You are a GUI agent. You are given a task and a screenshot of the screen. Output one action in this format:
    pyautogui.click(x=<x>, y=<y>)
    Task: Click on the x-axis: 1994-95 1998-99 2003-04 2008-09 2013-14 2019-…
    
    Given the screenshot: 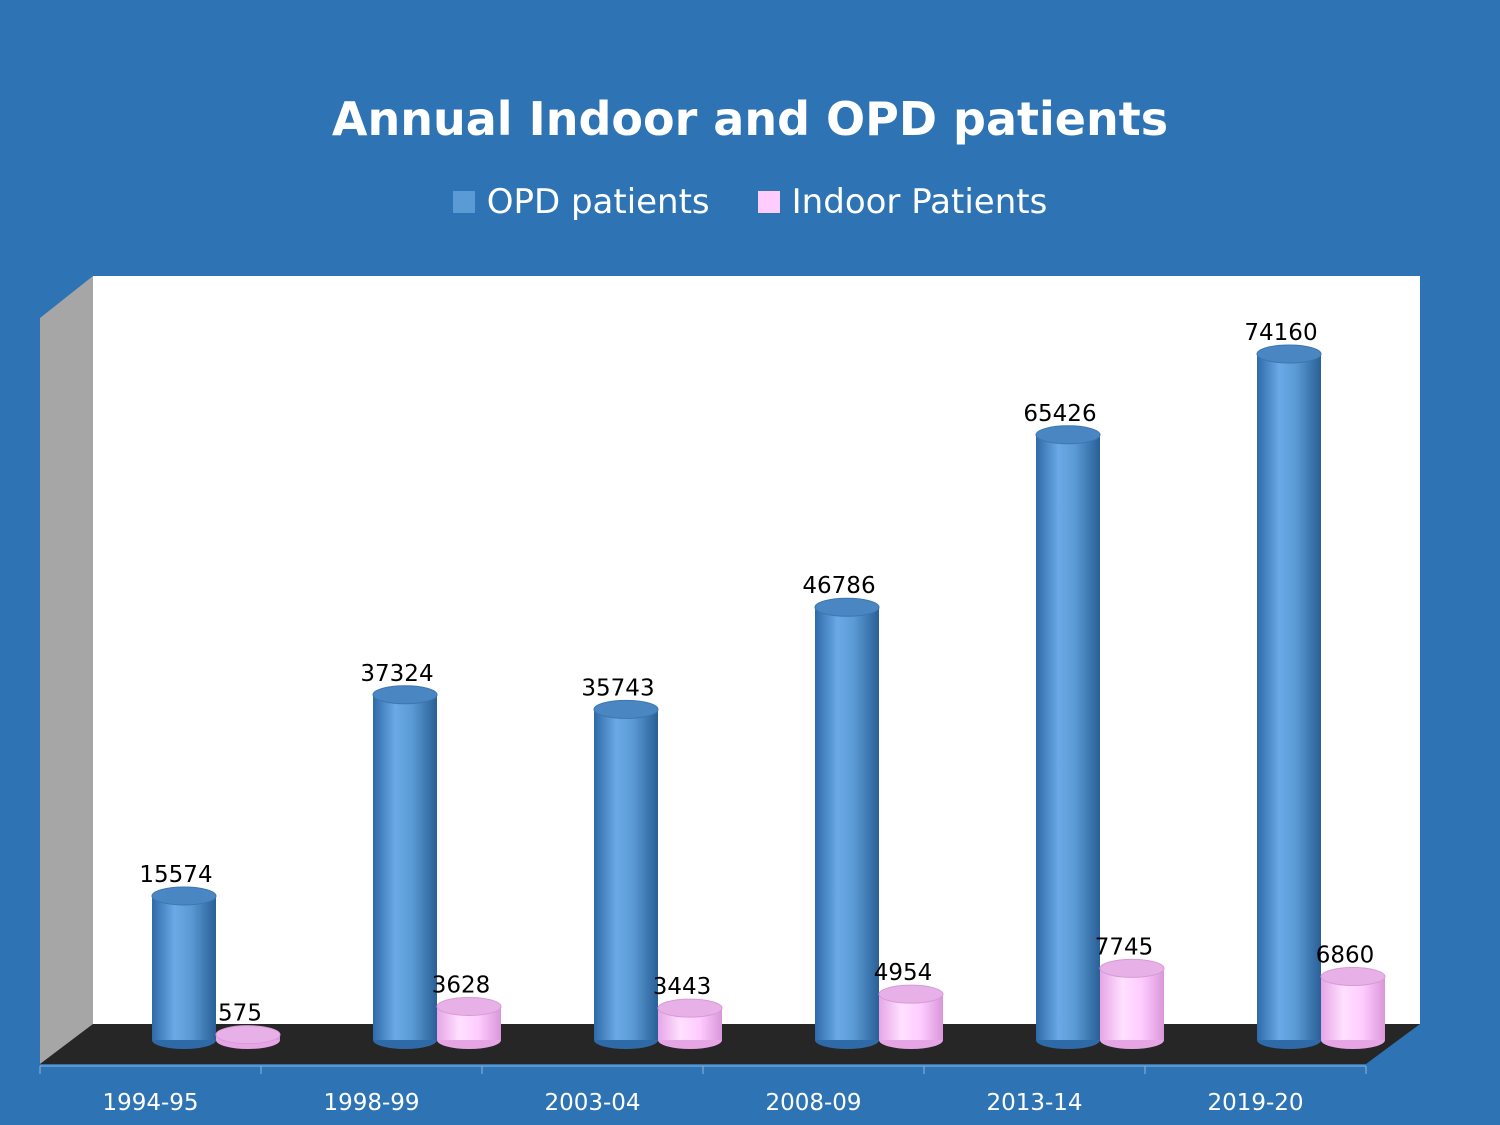 What is the action you would take?
    pyautogui.click(x=703, y=1091)
    